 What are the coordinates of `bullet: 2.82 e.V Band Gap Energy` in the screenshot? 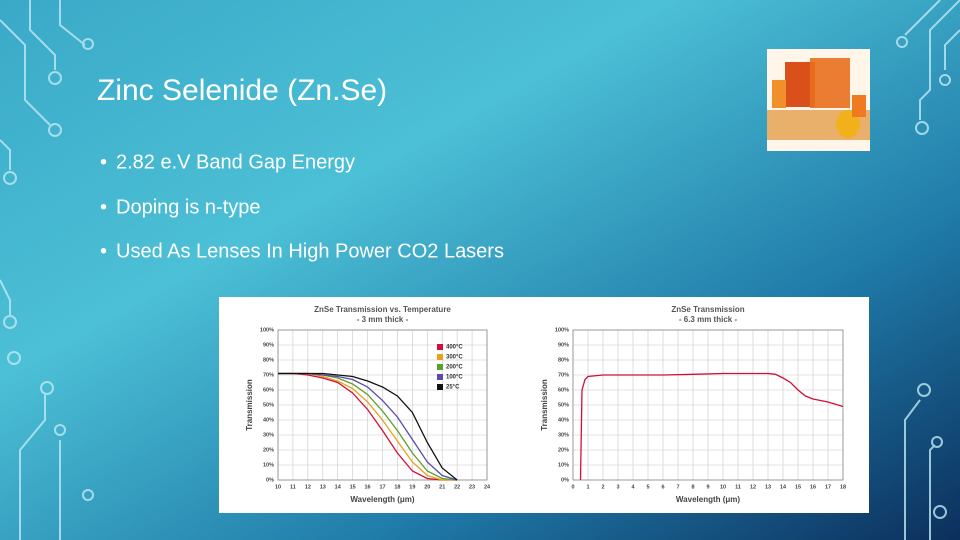 It's located at (235, 162).